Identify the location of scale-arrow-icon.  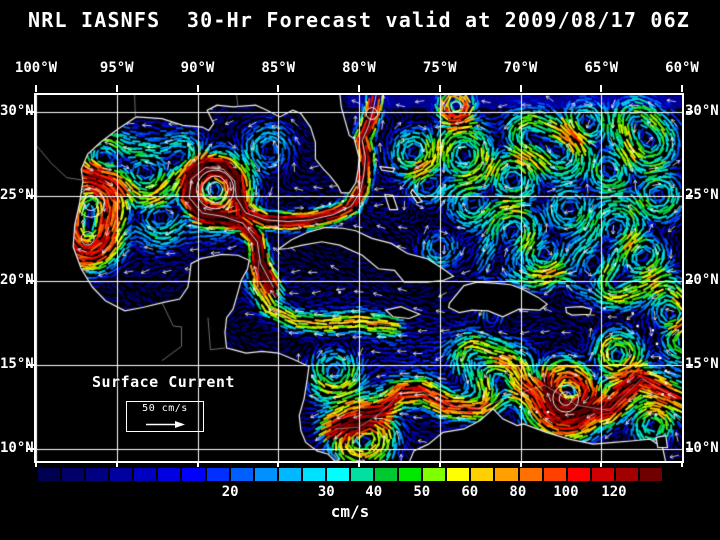
(165, 424).